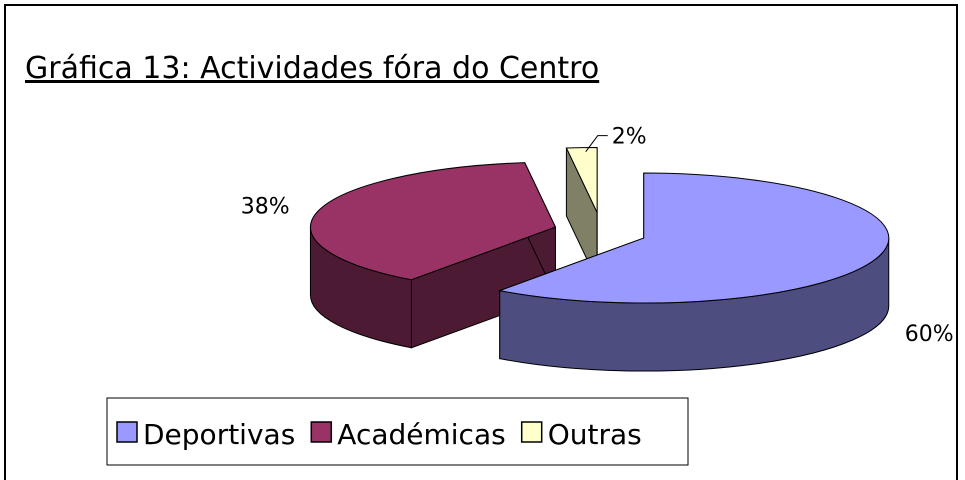  Describe the element at coordinates (219, 434) in the screenshot. I see `legend-label: Deportivas` at that location.